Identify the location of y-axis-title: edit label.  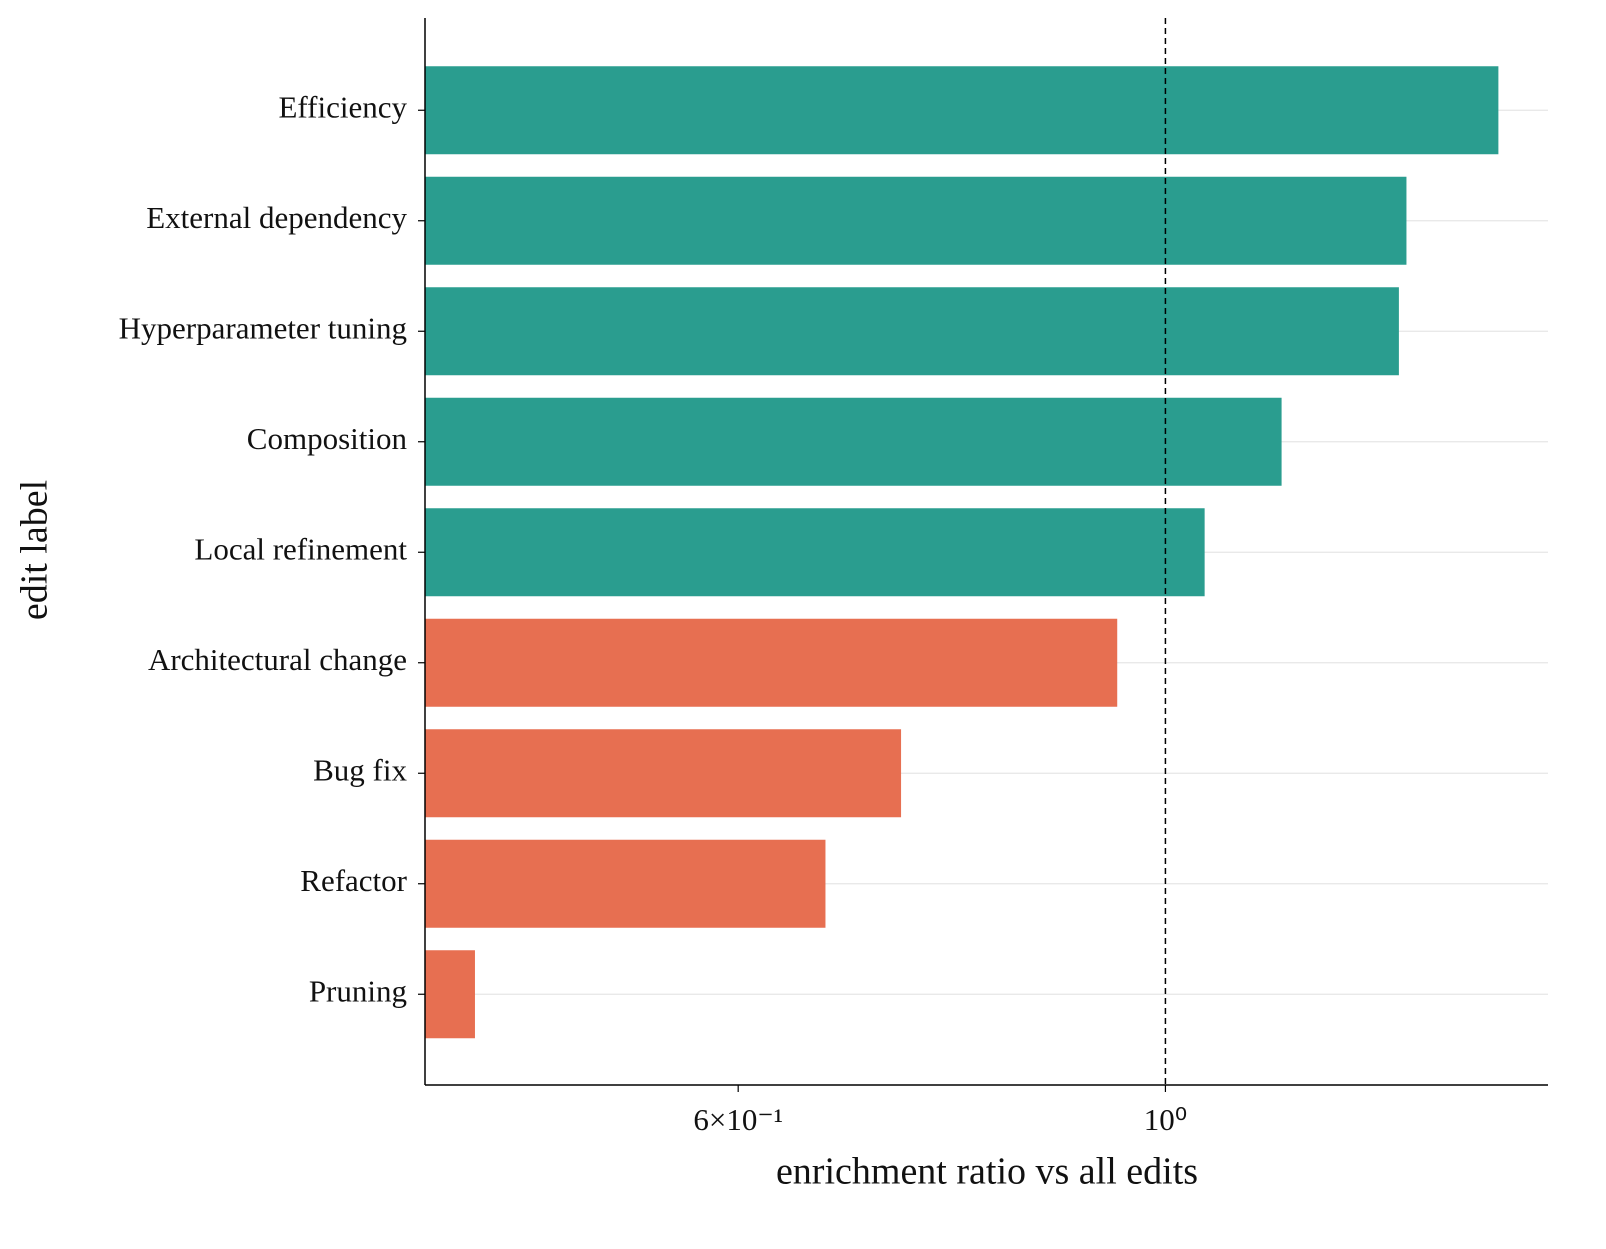
(35, 550).